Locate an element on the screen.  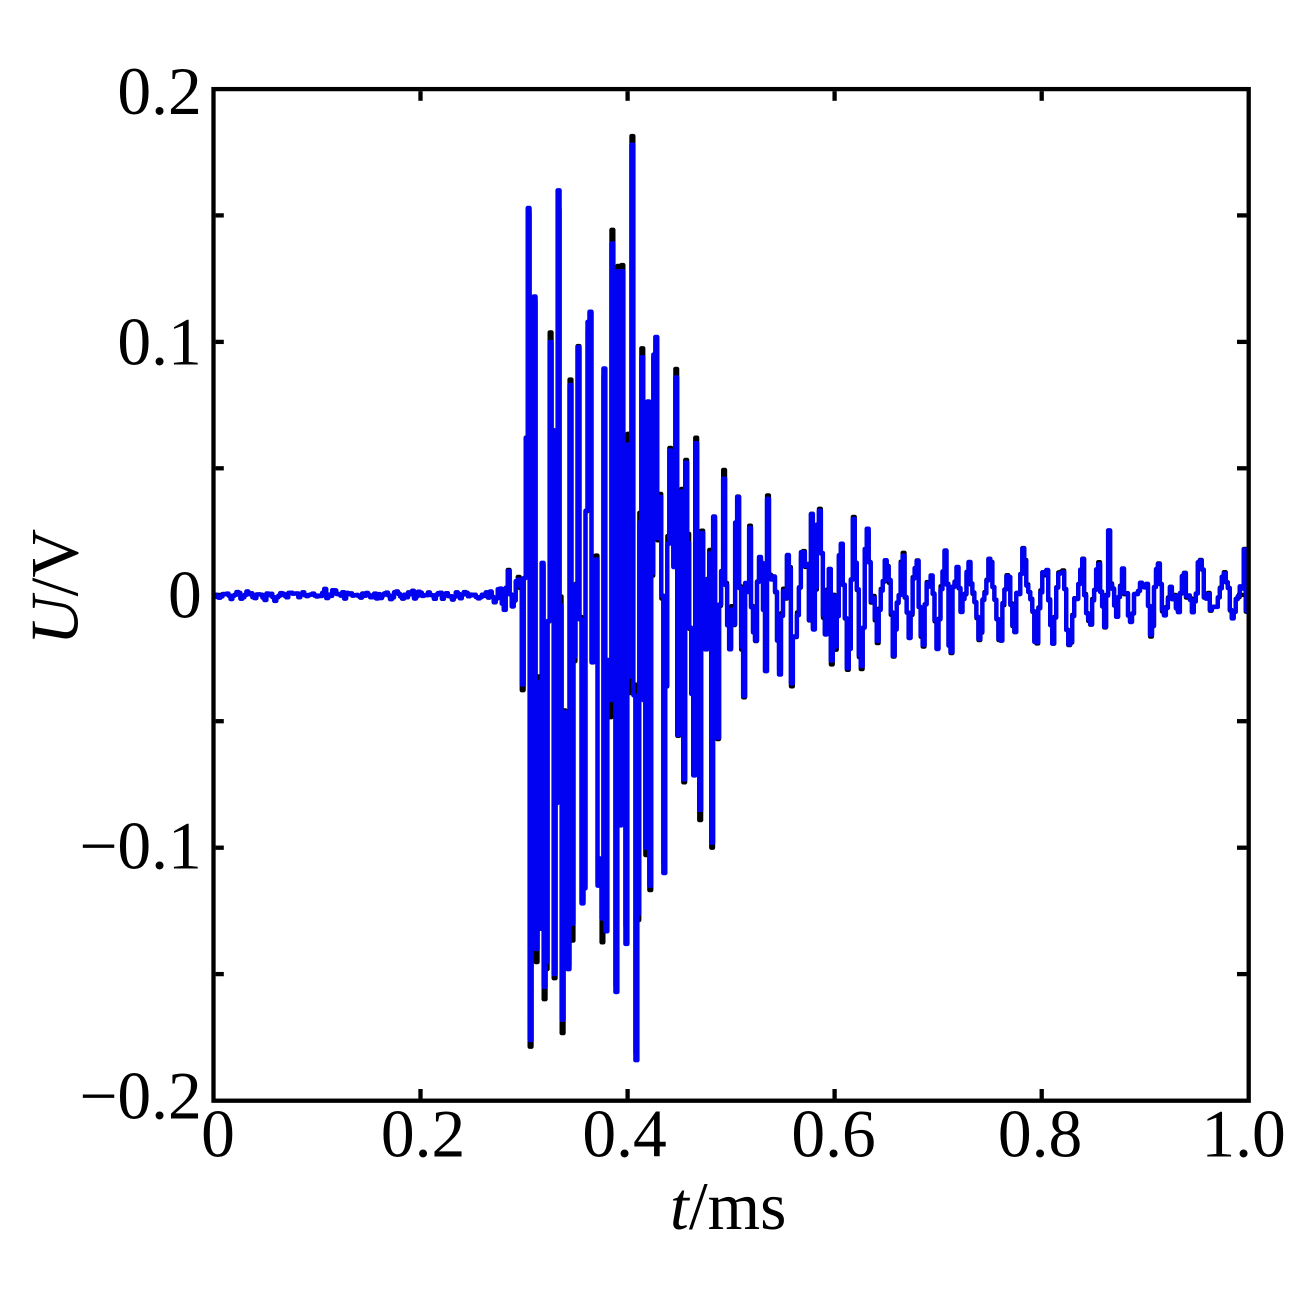
svg-text: −0.2 is located at coordinates (140, 1096).